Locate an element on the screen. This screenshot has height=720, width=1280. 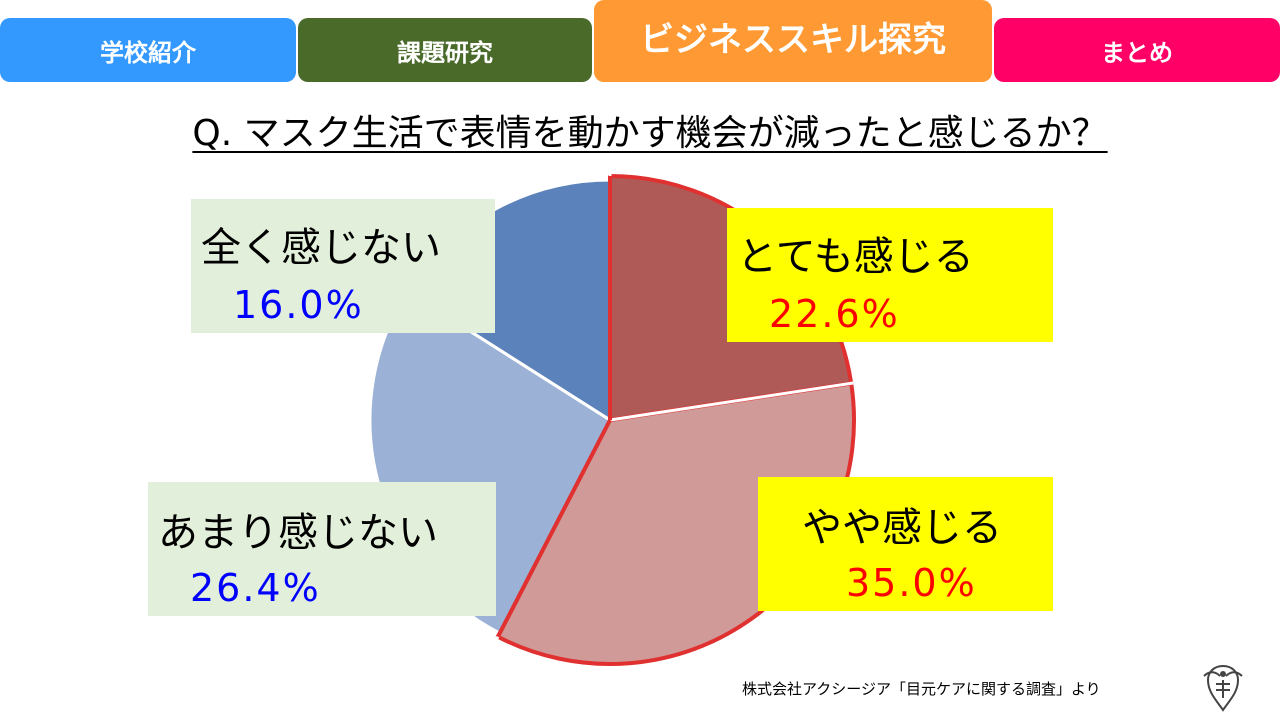
label-box-somewhat: やや感じる 35.0% is located at coordinates (905, 544).